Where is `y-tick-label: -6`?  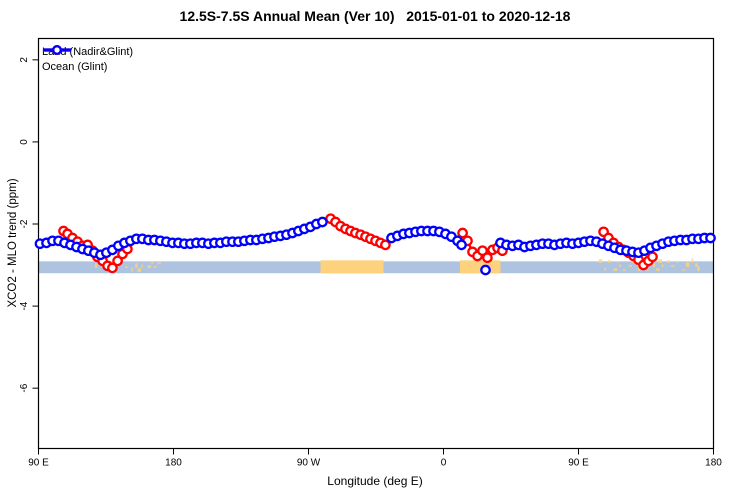
y-tick-label: -6 is located at coordinates (24, 387).